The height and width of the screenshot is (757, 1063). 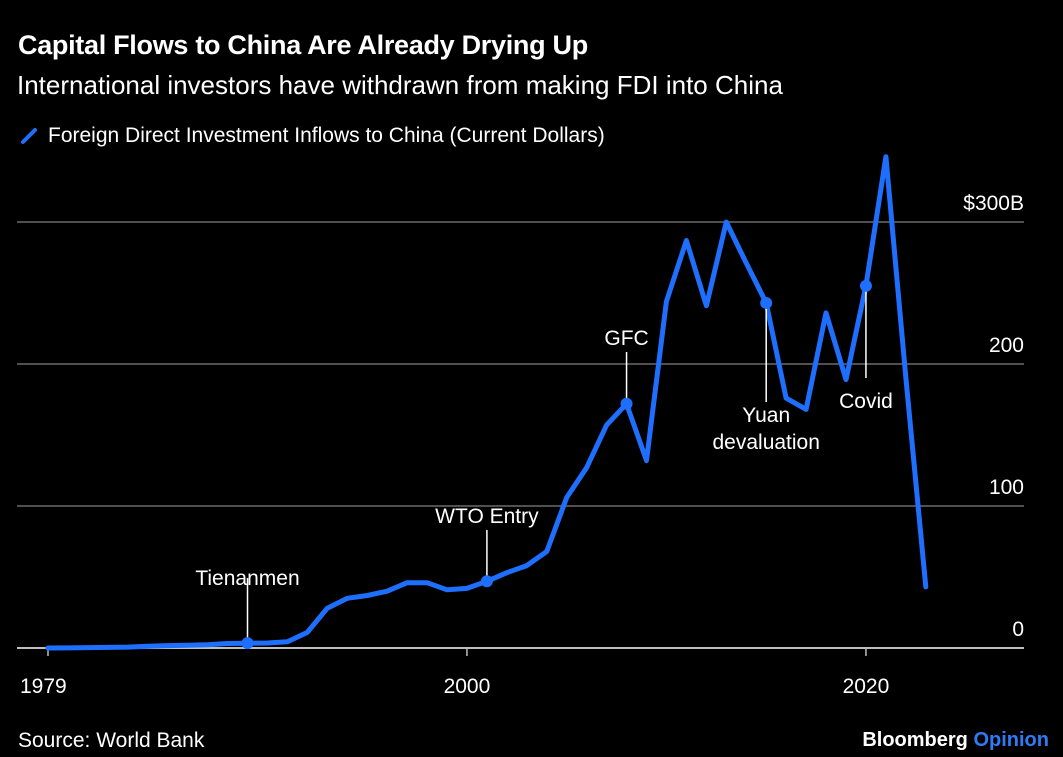 What do you see at coordinates (467, 686) in the screenshot?
I see `x-tick-label: 2000` at bounding box center [467, 686].